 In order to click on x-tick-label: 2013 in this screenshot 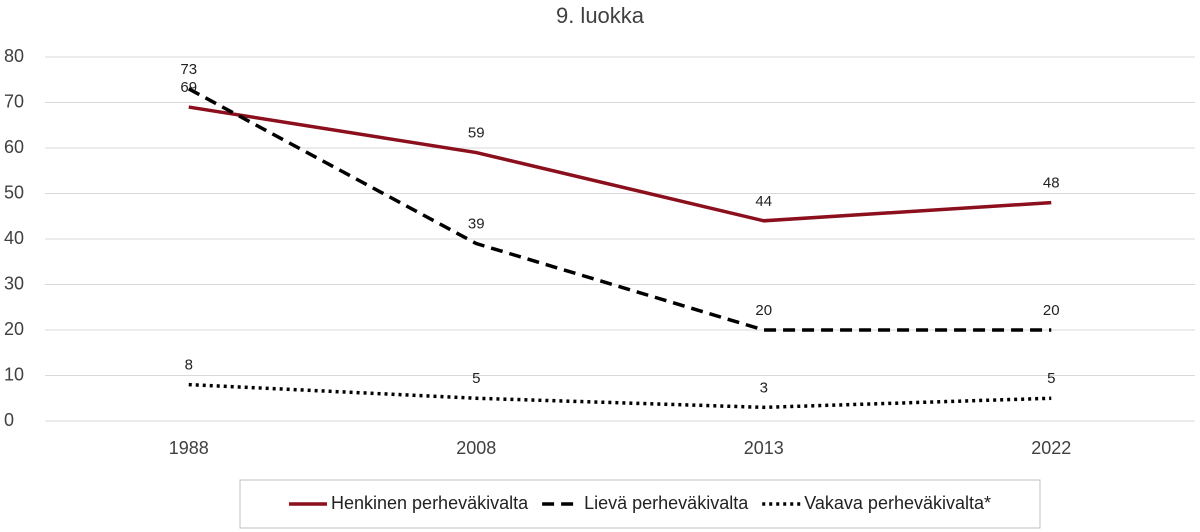, I will do `click(764, 448)`.